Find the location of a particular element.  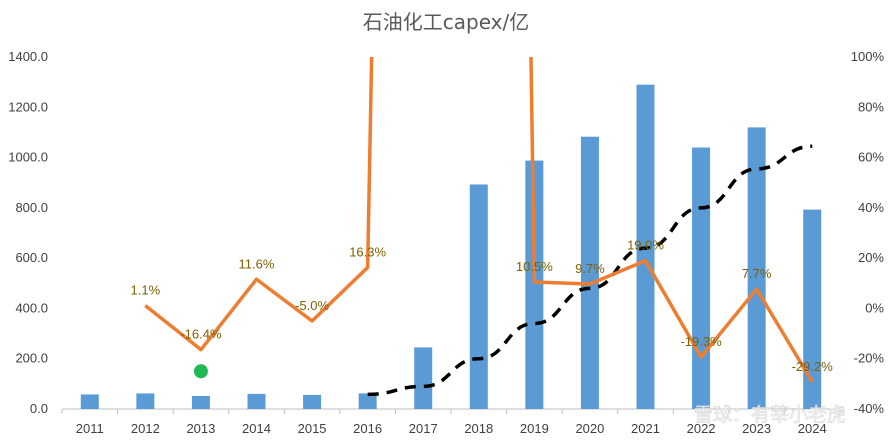

growth-data-label: -16.4% is located at coordinates (201, 334).